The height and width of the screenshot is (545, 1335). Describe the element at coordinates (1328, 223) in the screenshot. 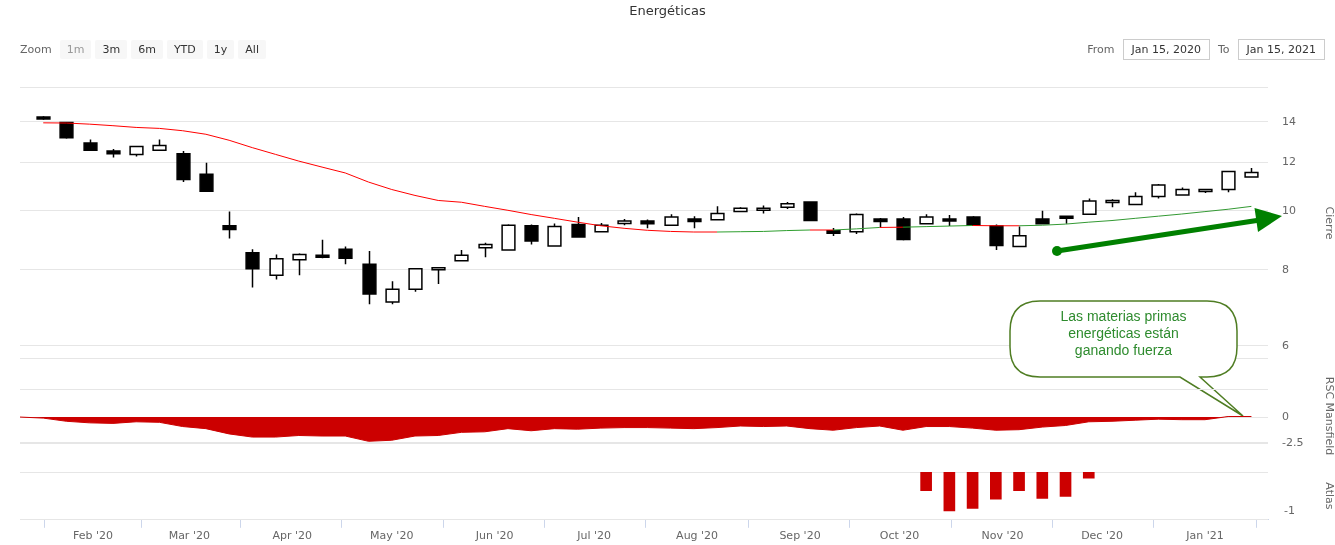

I see `y-axis-title: Cierre` at that location.